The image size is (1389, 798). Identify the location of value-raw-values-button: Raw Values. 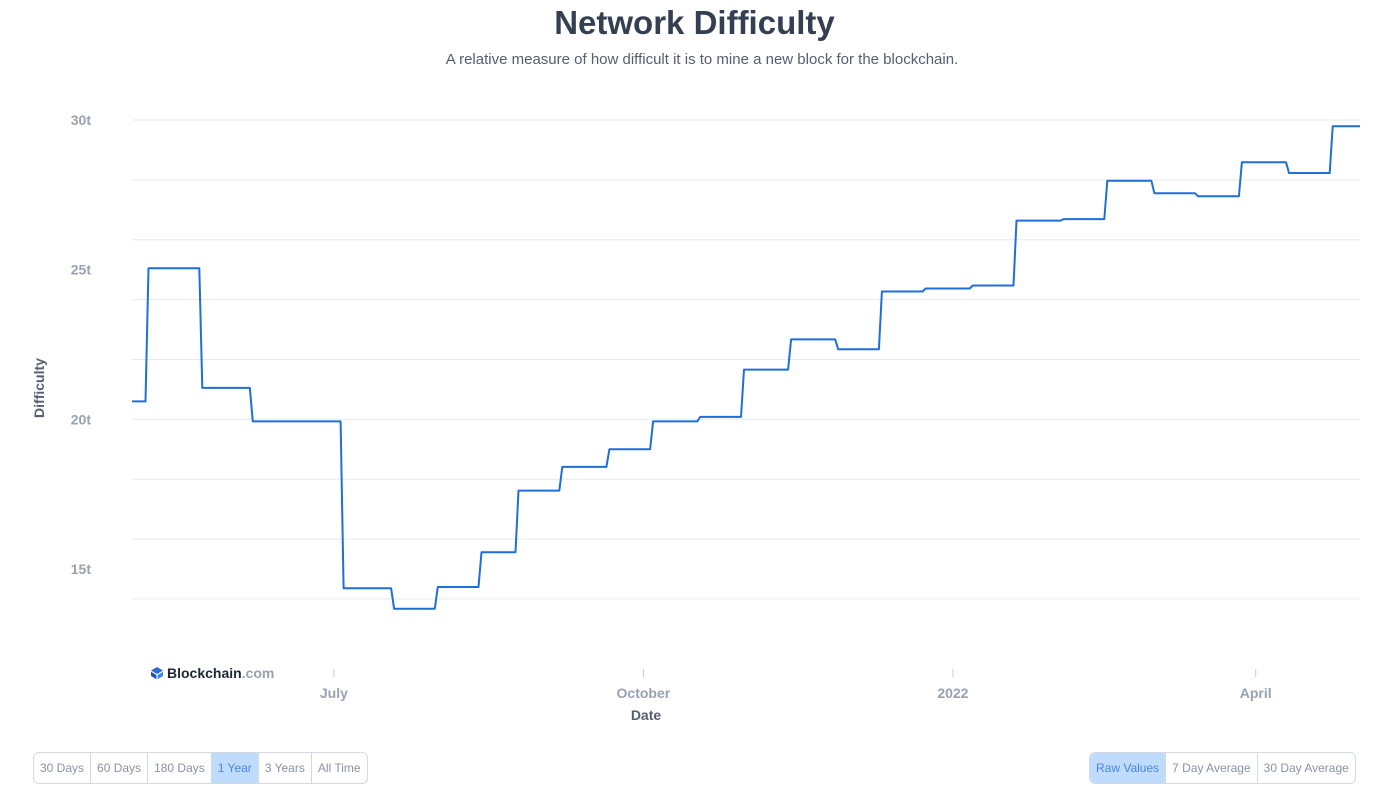
(1128, 768).